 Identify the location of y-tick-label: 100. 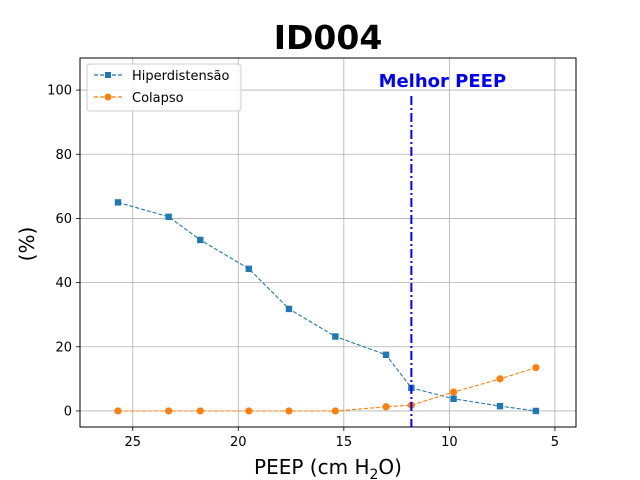
(59, 91).